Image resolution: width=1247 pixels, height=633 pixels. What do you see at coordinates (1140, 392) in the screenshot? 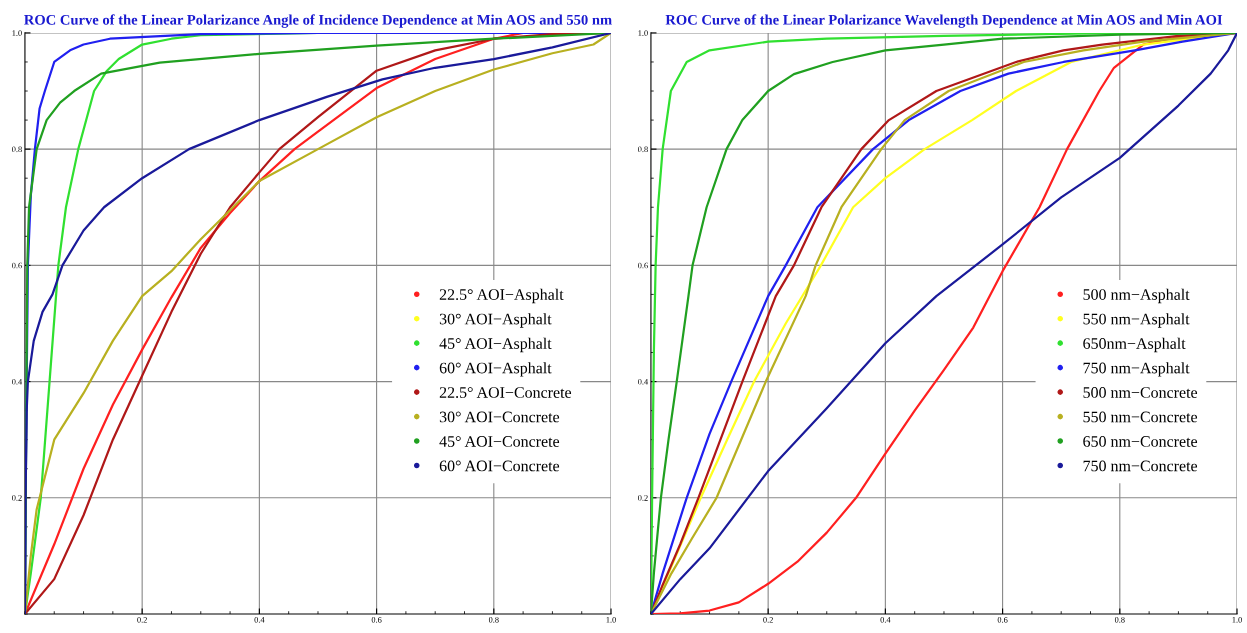
I see `legend-label: 500 nm−Concrete` at bounding box center [1140, 392].